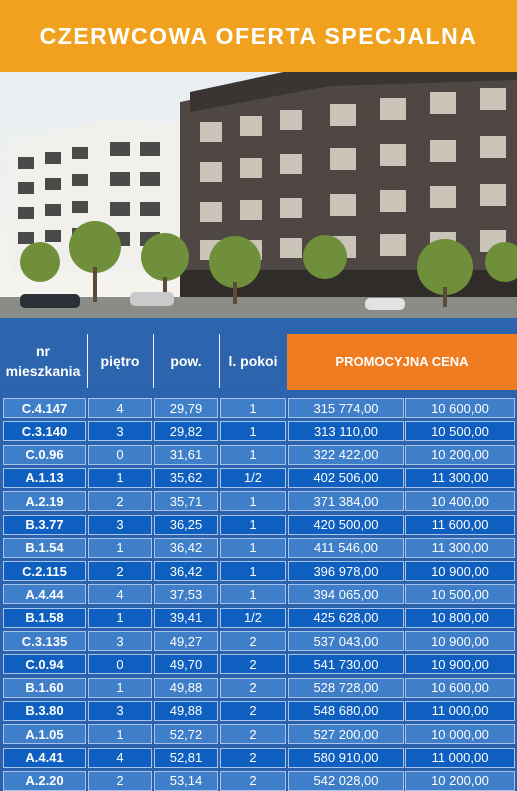 The height and width of the screenshot is (791, 517). Describe the element at coordinates (258, 780) in the screenshot. I see `table-row: A.2.20 2 53,14 2 542 028,00 10 200,00` at that location.